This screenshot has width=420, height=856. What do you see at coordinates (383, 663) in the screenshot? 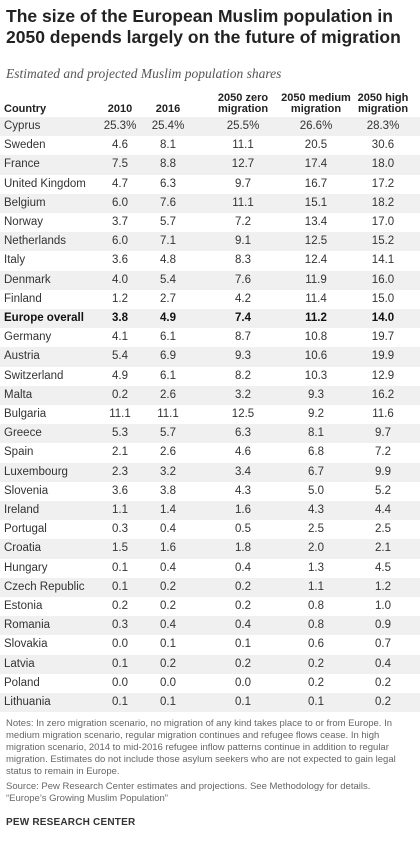
I see `value-cell: 0.4` at bounding box center [383, 663].